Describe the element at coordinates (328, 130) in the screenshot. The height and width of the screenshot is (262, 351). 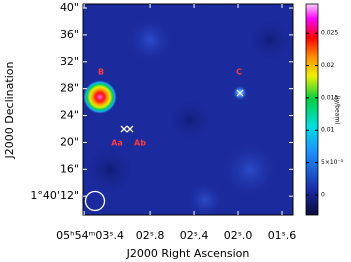
I see `colorbar-tick-label: 0.01` at that location.